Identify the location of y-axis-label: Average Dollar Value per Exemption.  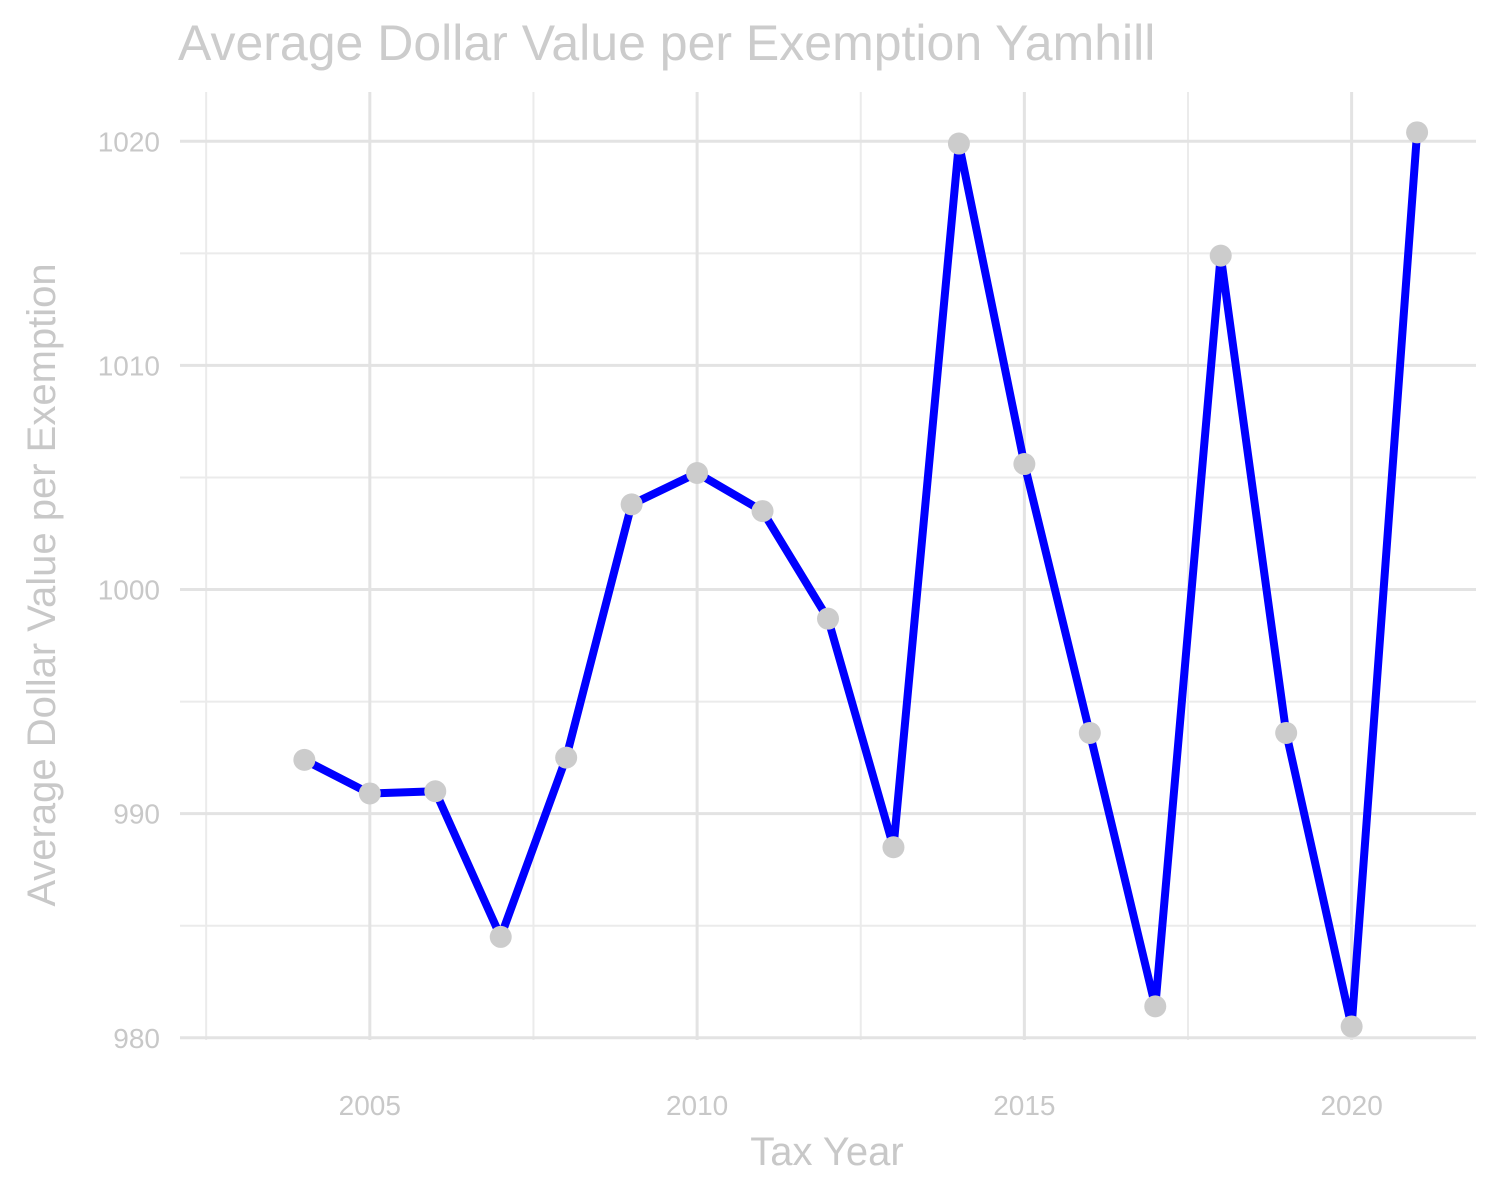
(42, 584).